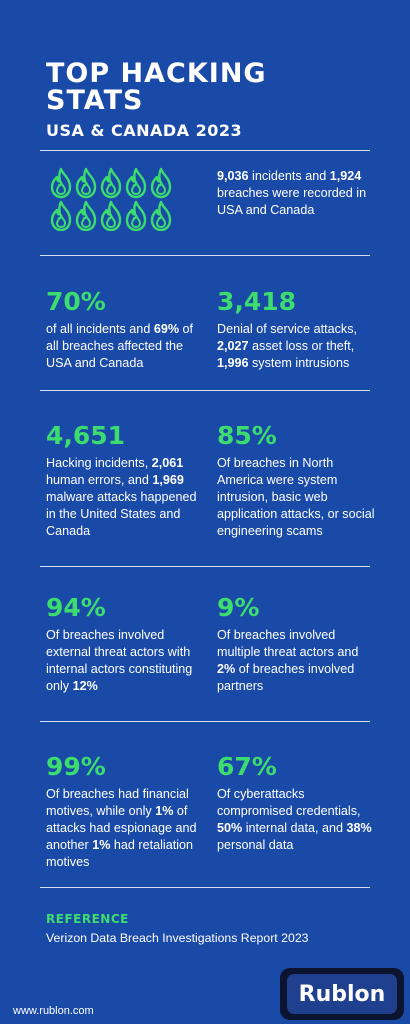 This screenshot has height=1024, width=410. I want to click on reference-label: REFERENCE, so click(87, 919).